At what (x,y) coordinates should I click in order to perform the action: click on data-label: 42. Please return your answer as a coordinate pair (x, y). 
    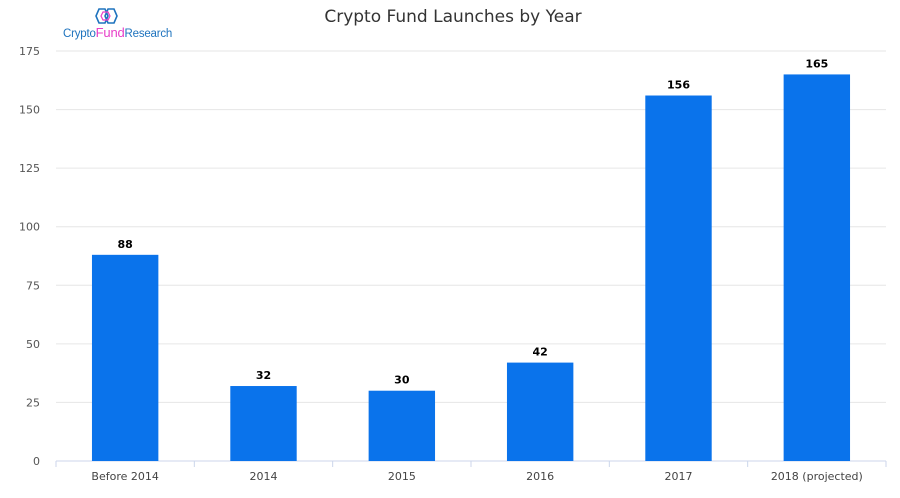
    Looking at the image, I should click on (540, 352).